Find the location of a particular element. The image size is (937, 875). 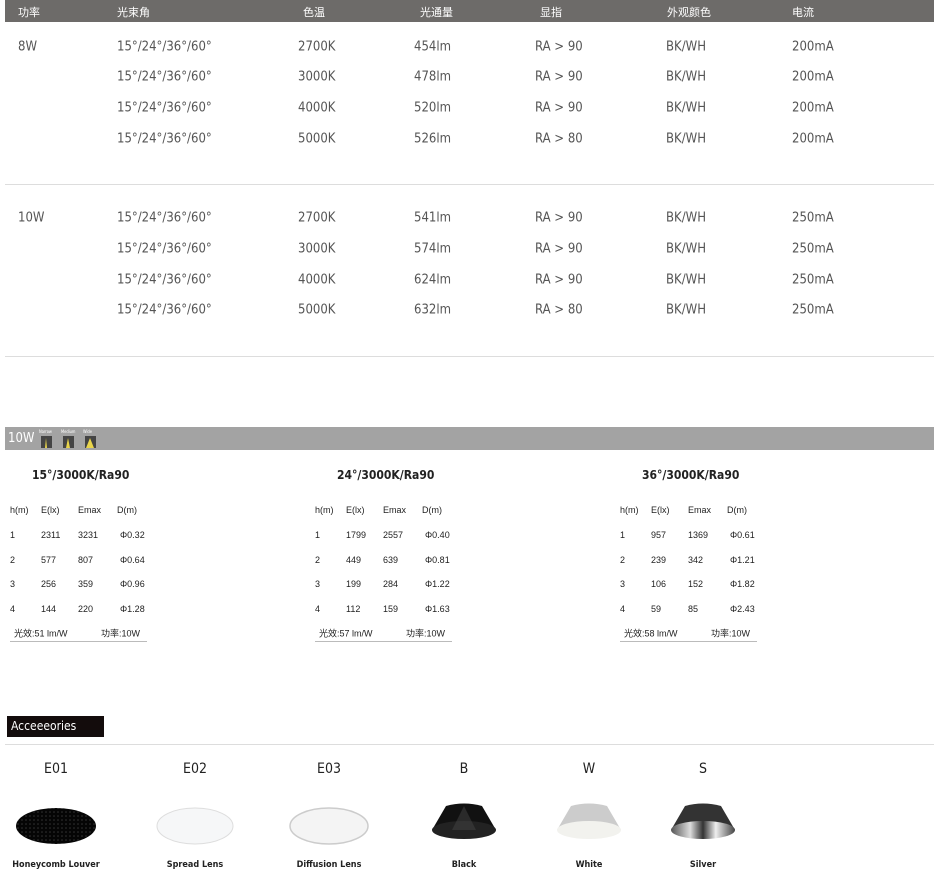

diffusion-lens-icon is located at coordinates (329, 826).